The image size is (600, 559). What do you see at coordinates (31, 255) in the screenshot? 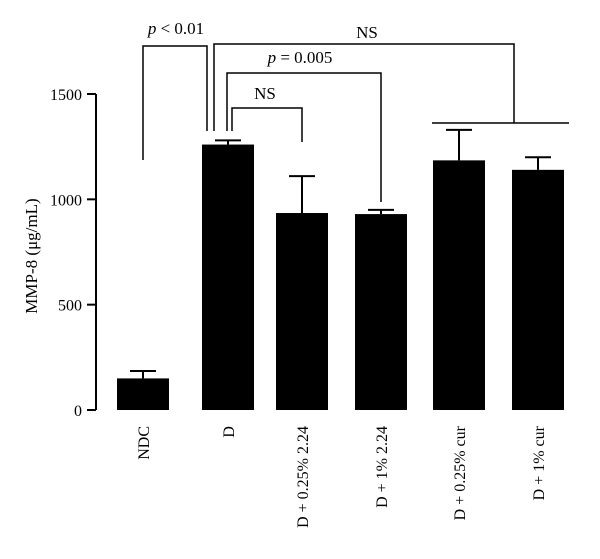
I see `y-axis-title: MMP-8 (μg/mL)` at bounding box center [31, 255].